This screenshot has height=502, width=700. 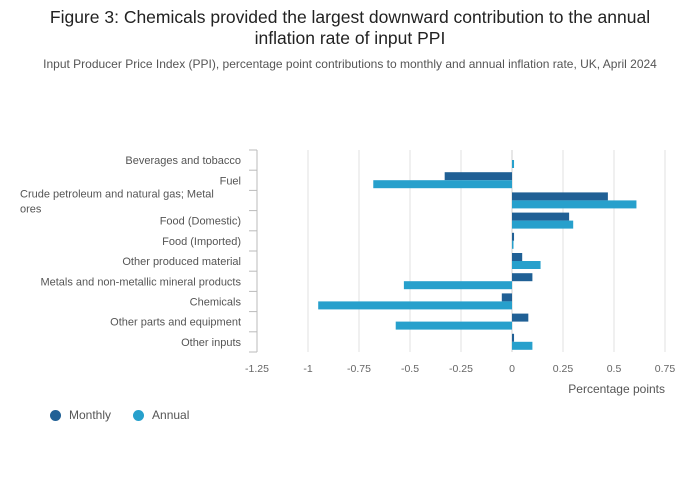 What do you see at coordinates (181, 262) in the screenshot?
I see `category-label: Other produced material` at bounding box center [181, 262].